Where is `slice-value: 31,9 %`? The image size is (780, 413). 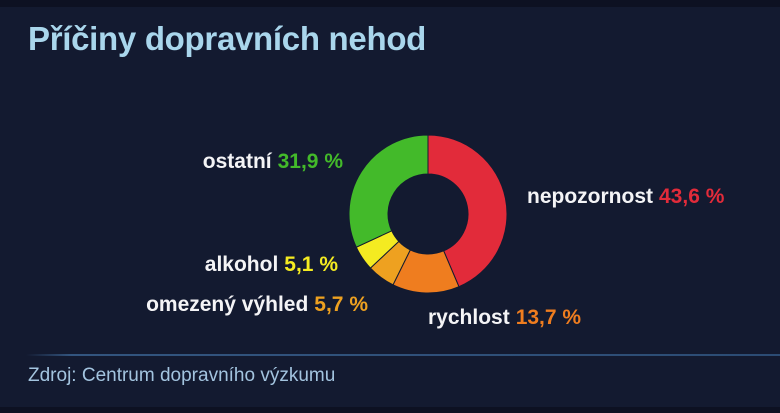
slice-value: 31,9 % is located at coordinates (310, 161).